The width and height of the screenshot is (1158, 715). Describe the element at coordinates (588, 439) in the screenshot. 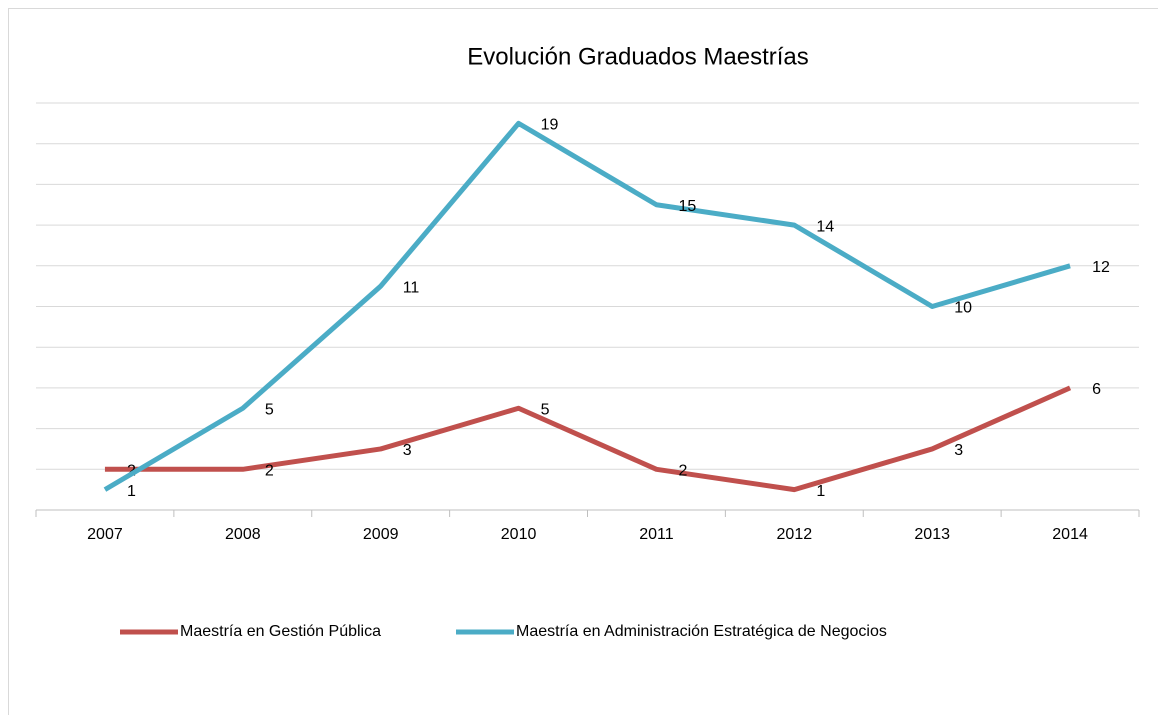

I see `series-line` at that location.